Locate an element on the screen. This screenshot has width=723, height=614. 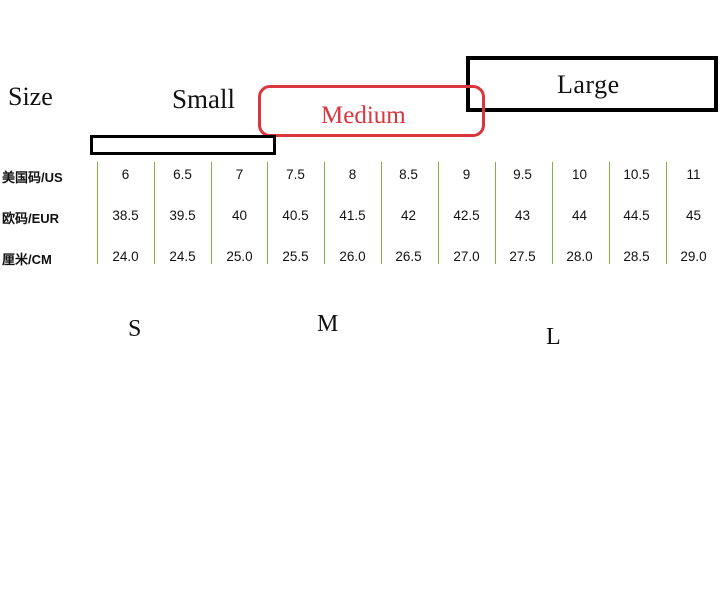
table-cell: 24.0 is located at coordinates (125, 256).